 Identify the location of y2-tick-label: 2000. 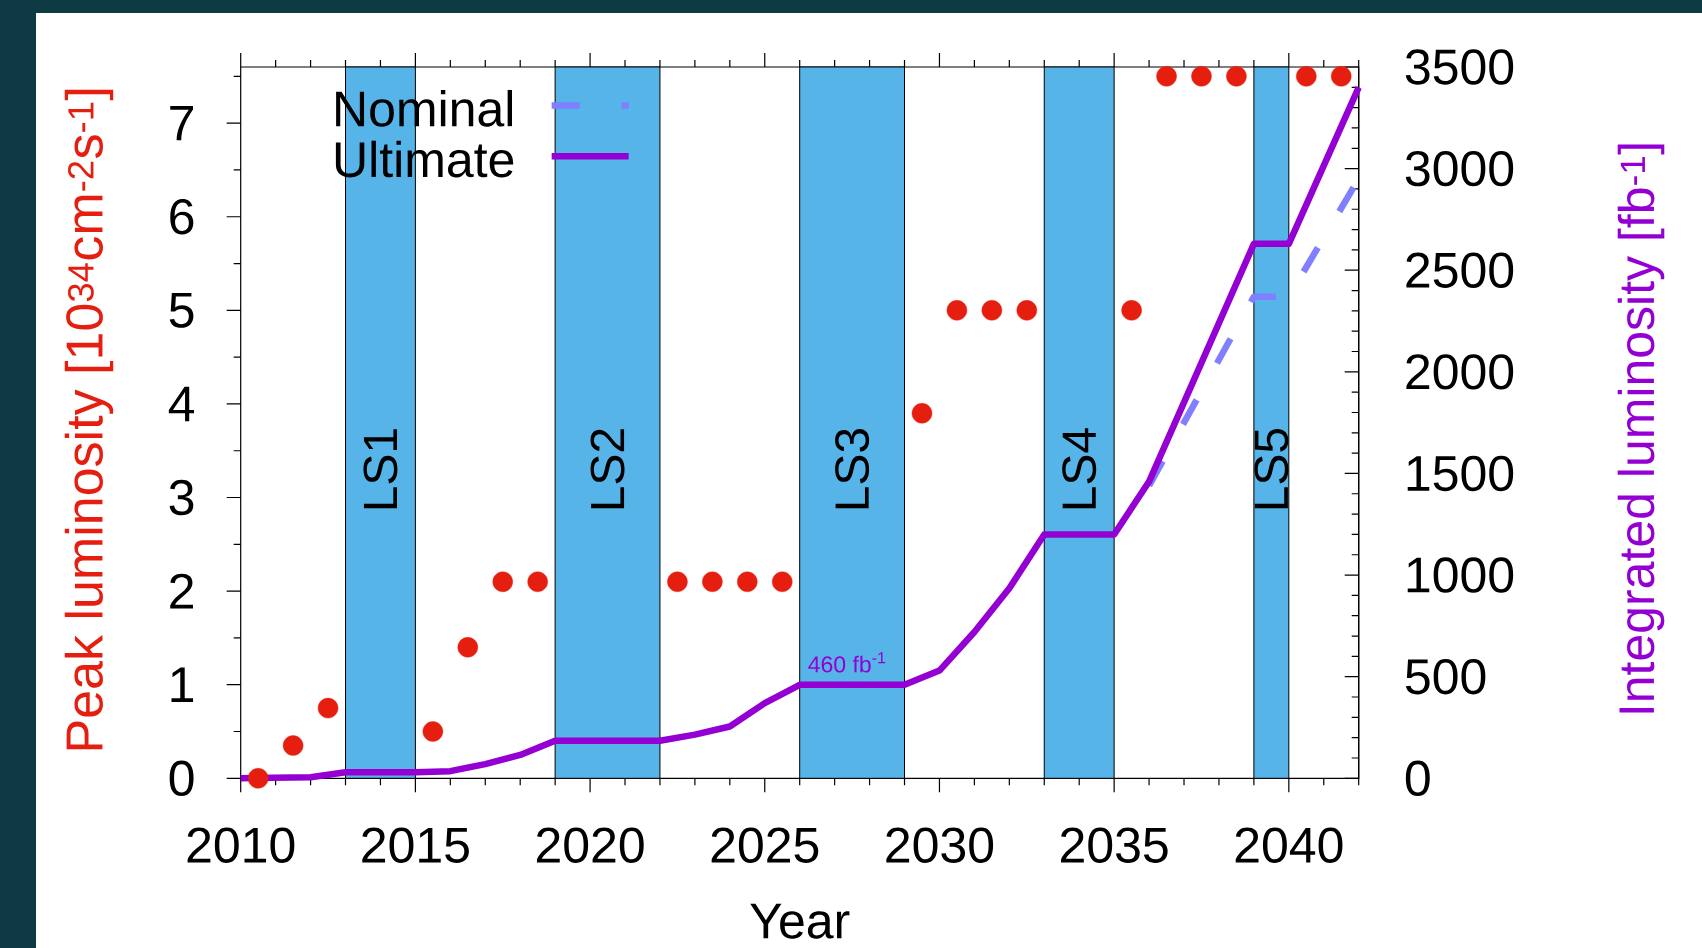
(1460, 372).